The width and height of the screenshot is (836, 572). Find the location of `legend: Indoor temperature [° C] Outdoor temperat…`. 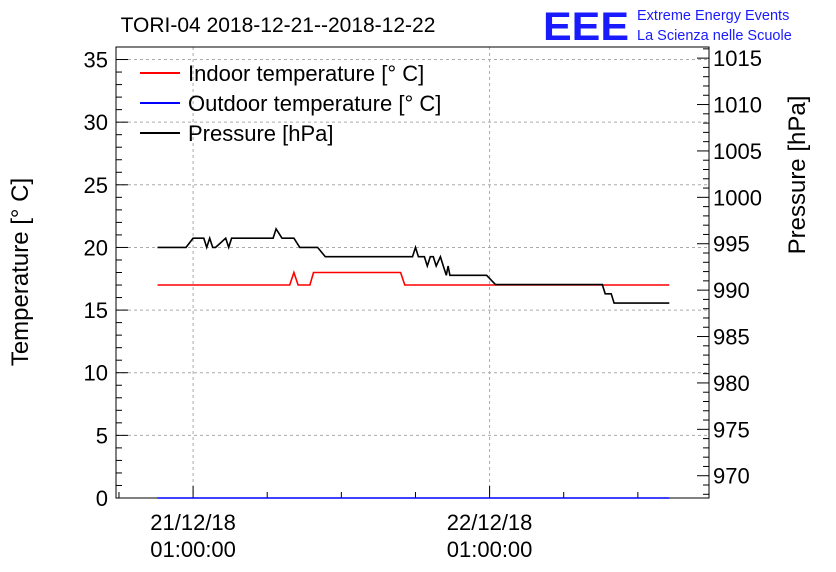

legend: Indoor temperature [° C] Outdoor temperat… is located at coordinates (290, 103).